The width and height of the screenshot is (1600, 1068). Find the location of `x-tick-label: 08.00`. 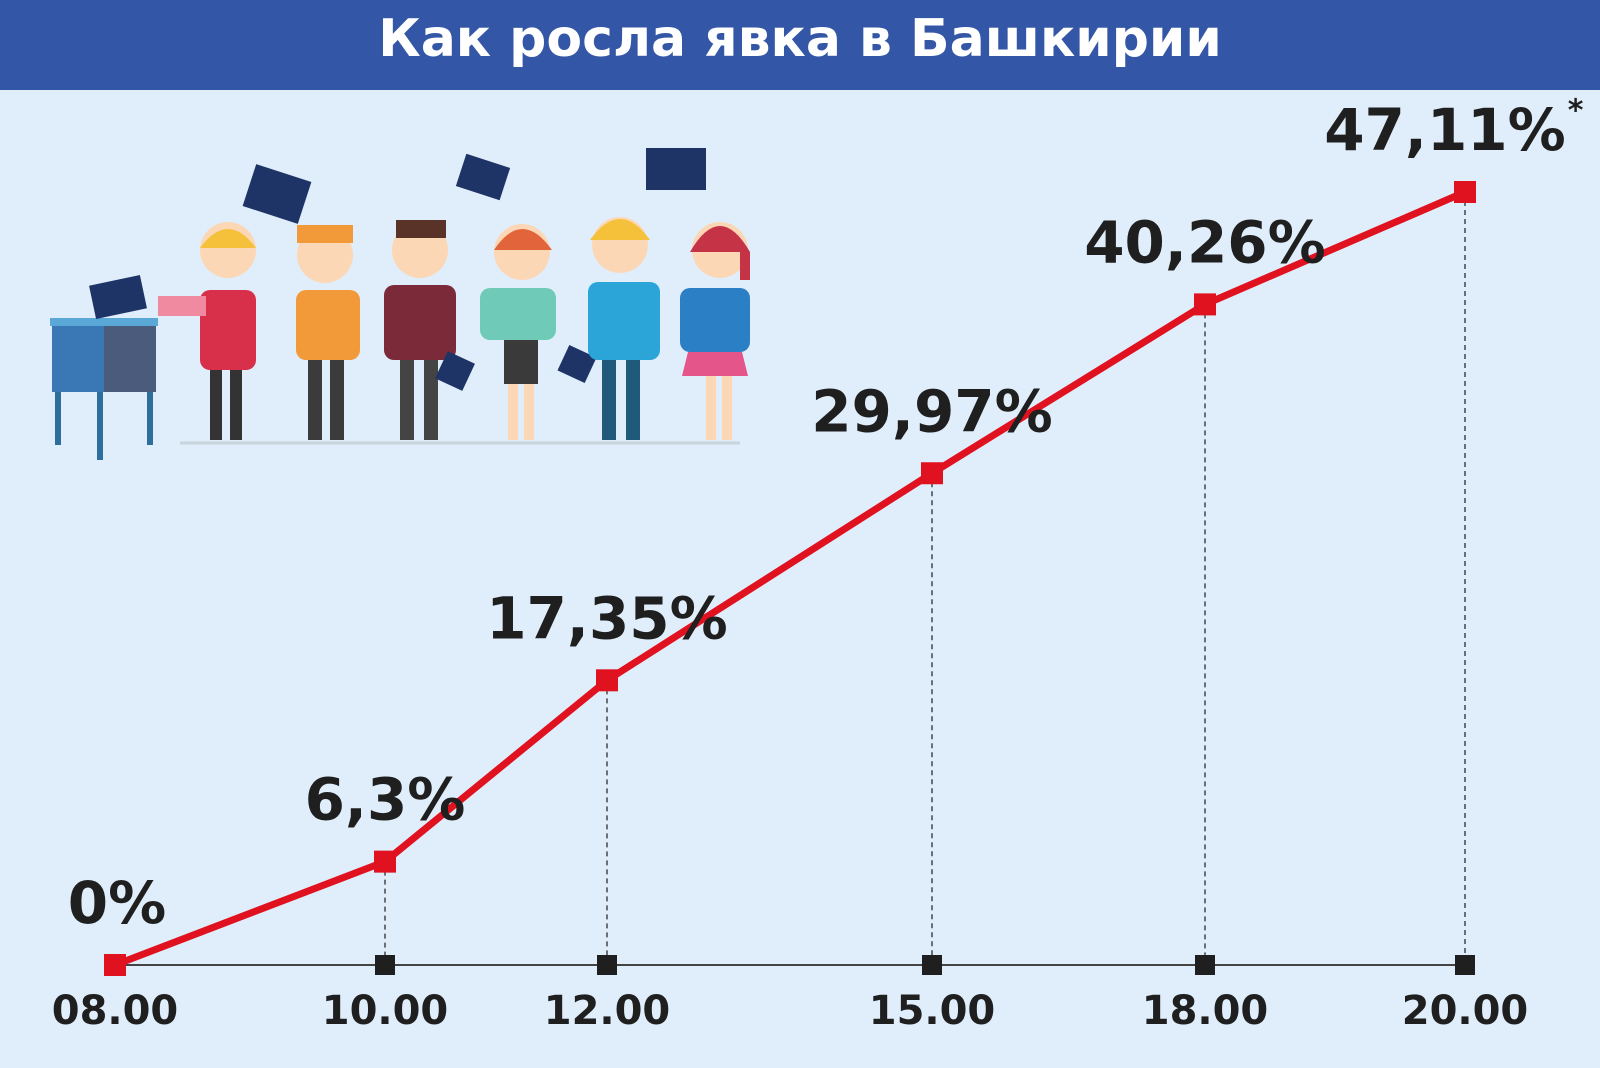

x-tick-label: 08.00 is located at coordinates (115, 1011).